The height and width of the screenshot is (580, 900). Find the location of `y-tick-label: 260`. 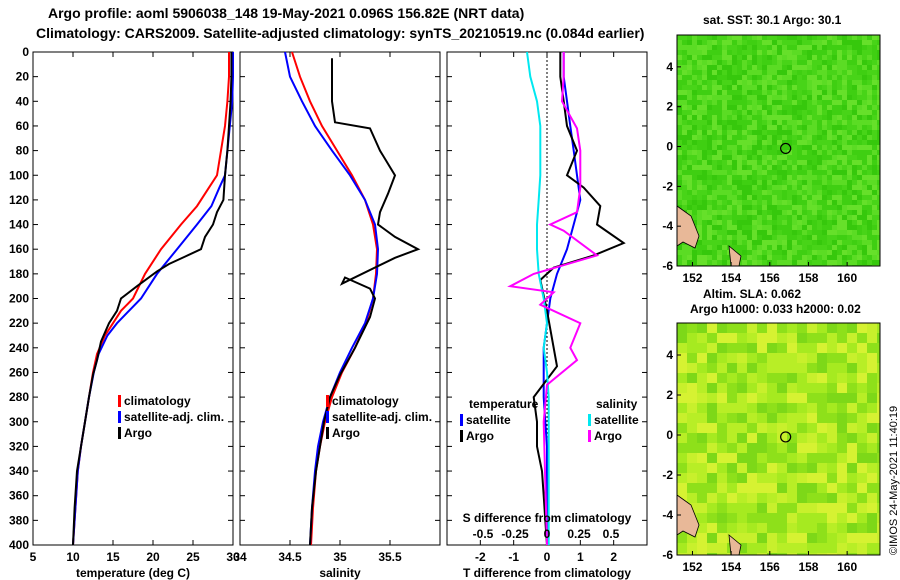

y-tick-label: 260 is located at coordinates (19, 372).